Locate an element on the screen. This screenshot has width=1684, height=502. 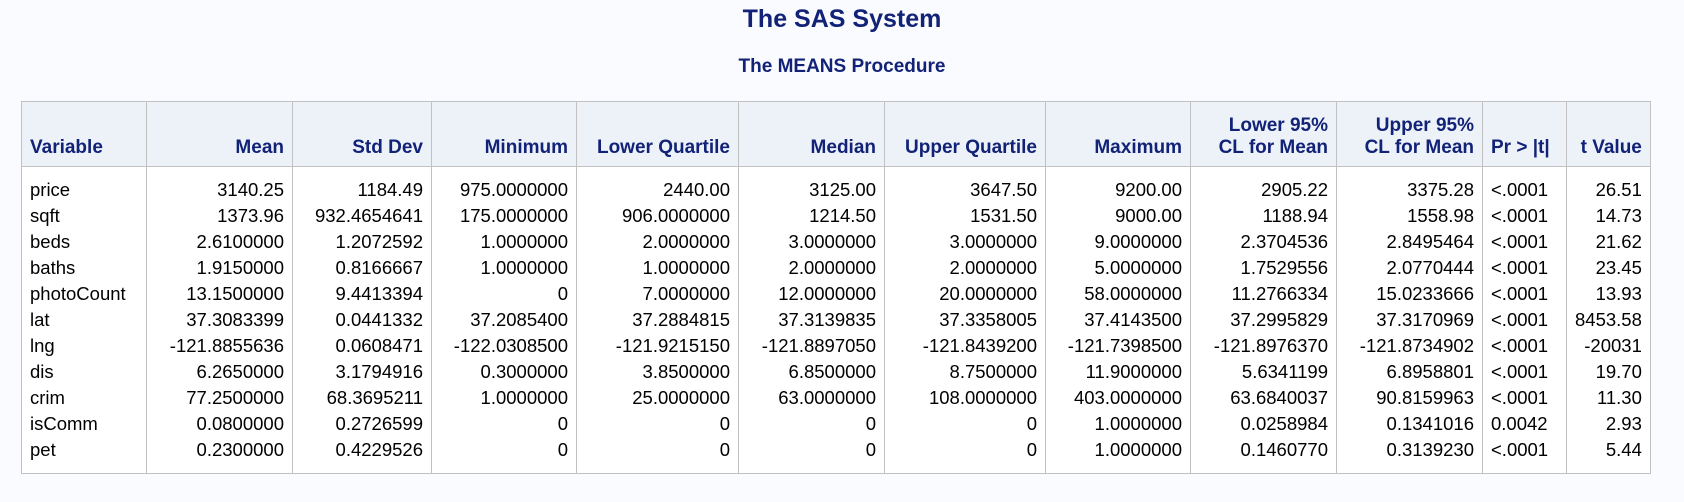
cell-mean: 37.3083399 is located at coordinates (219, 320).